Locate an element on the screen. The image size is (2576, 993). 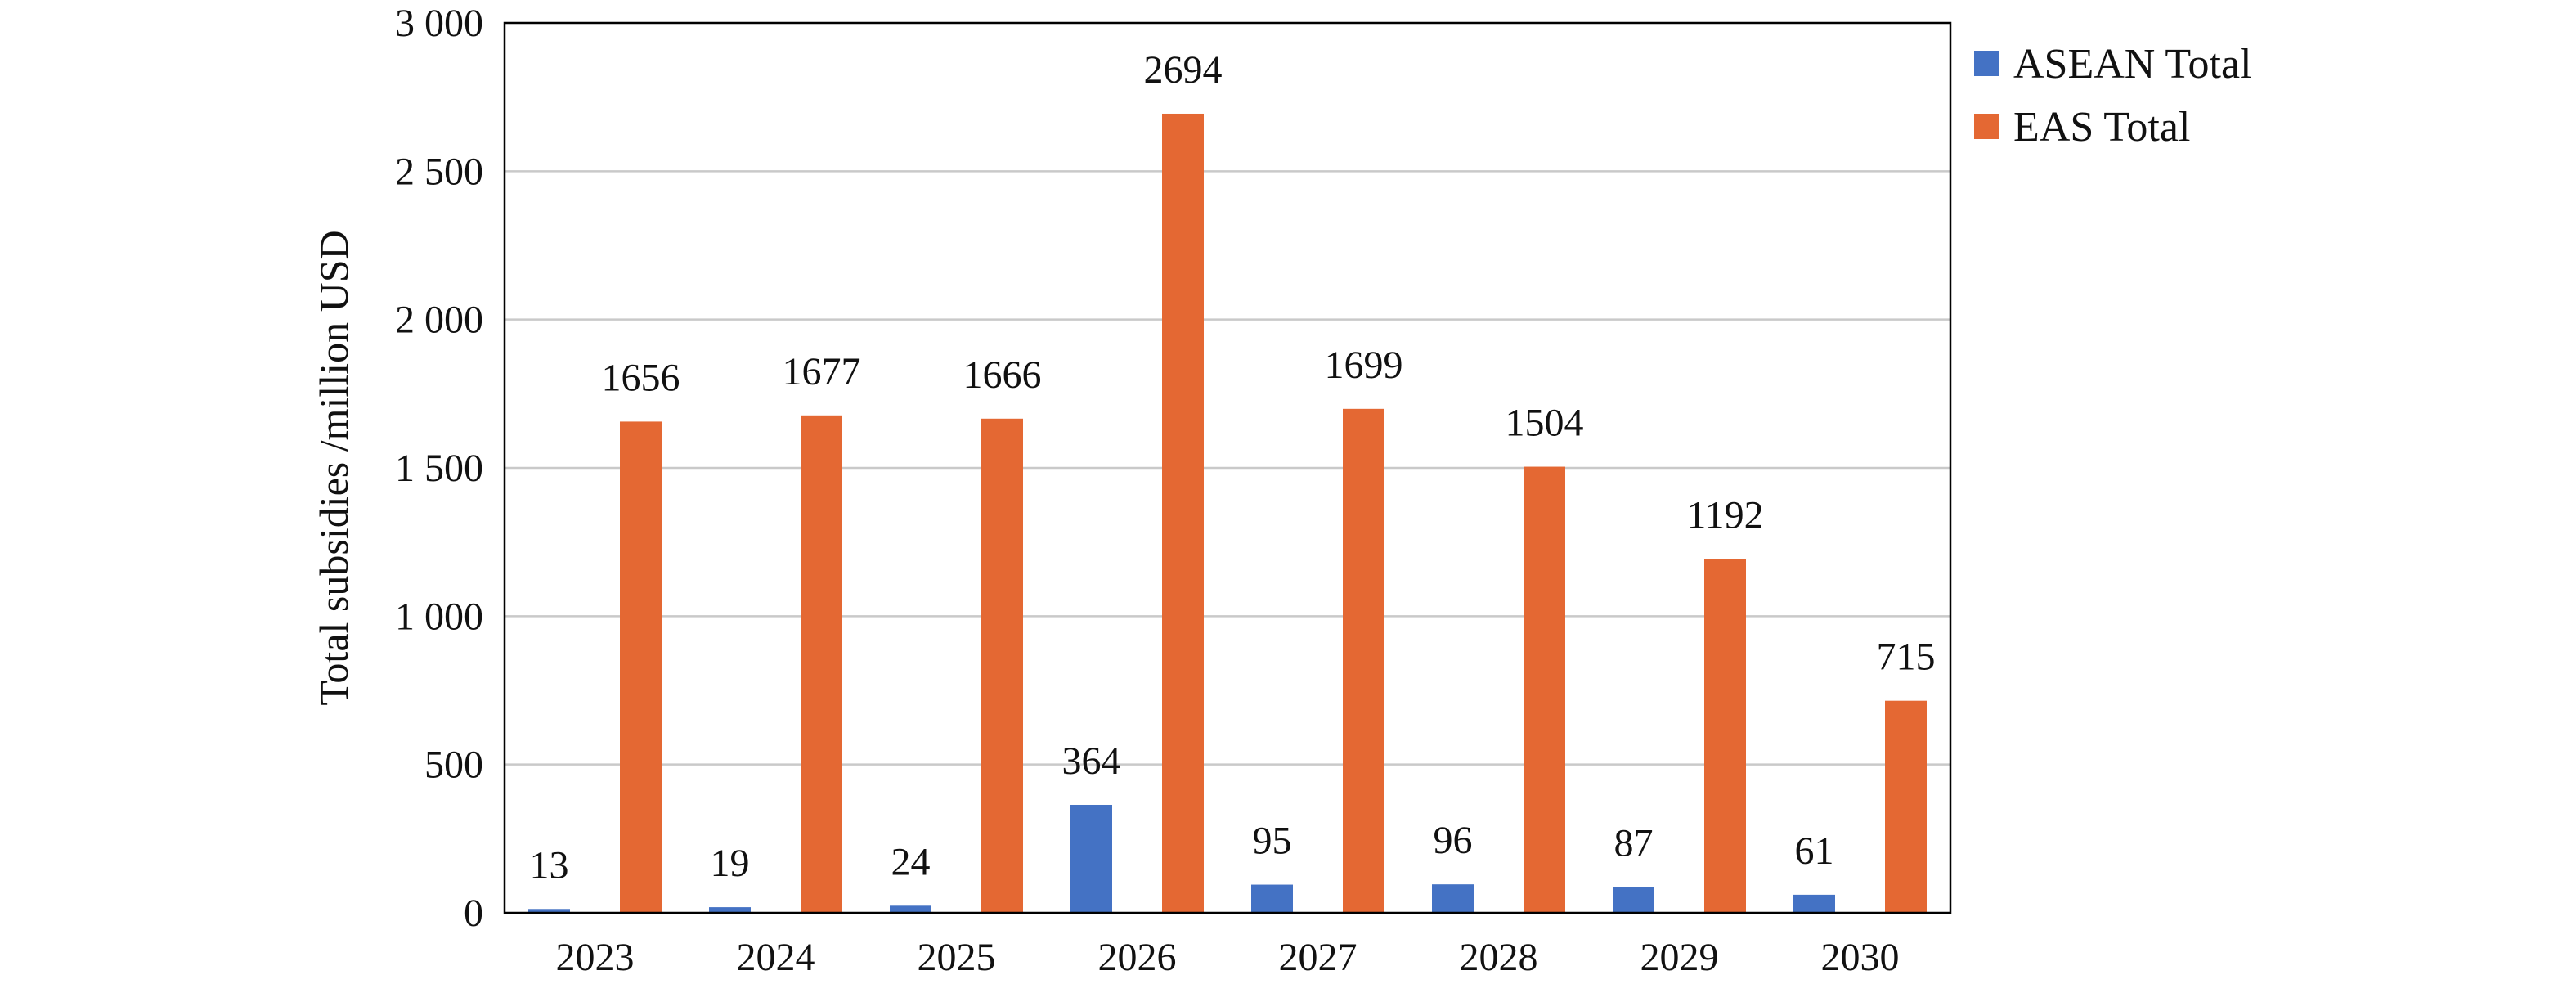
x-tick-label: 2025 is located at coordinates (957, 958).